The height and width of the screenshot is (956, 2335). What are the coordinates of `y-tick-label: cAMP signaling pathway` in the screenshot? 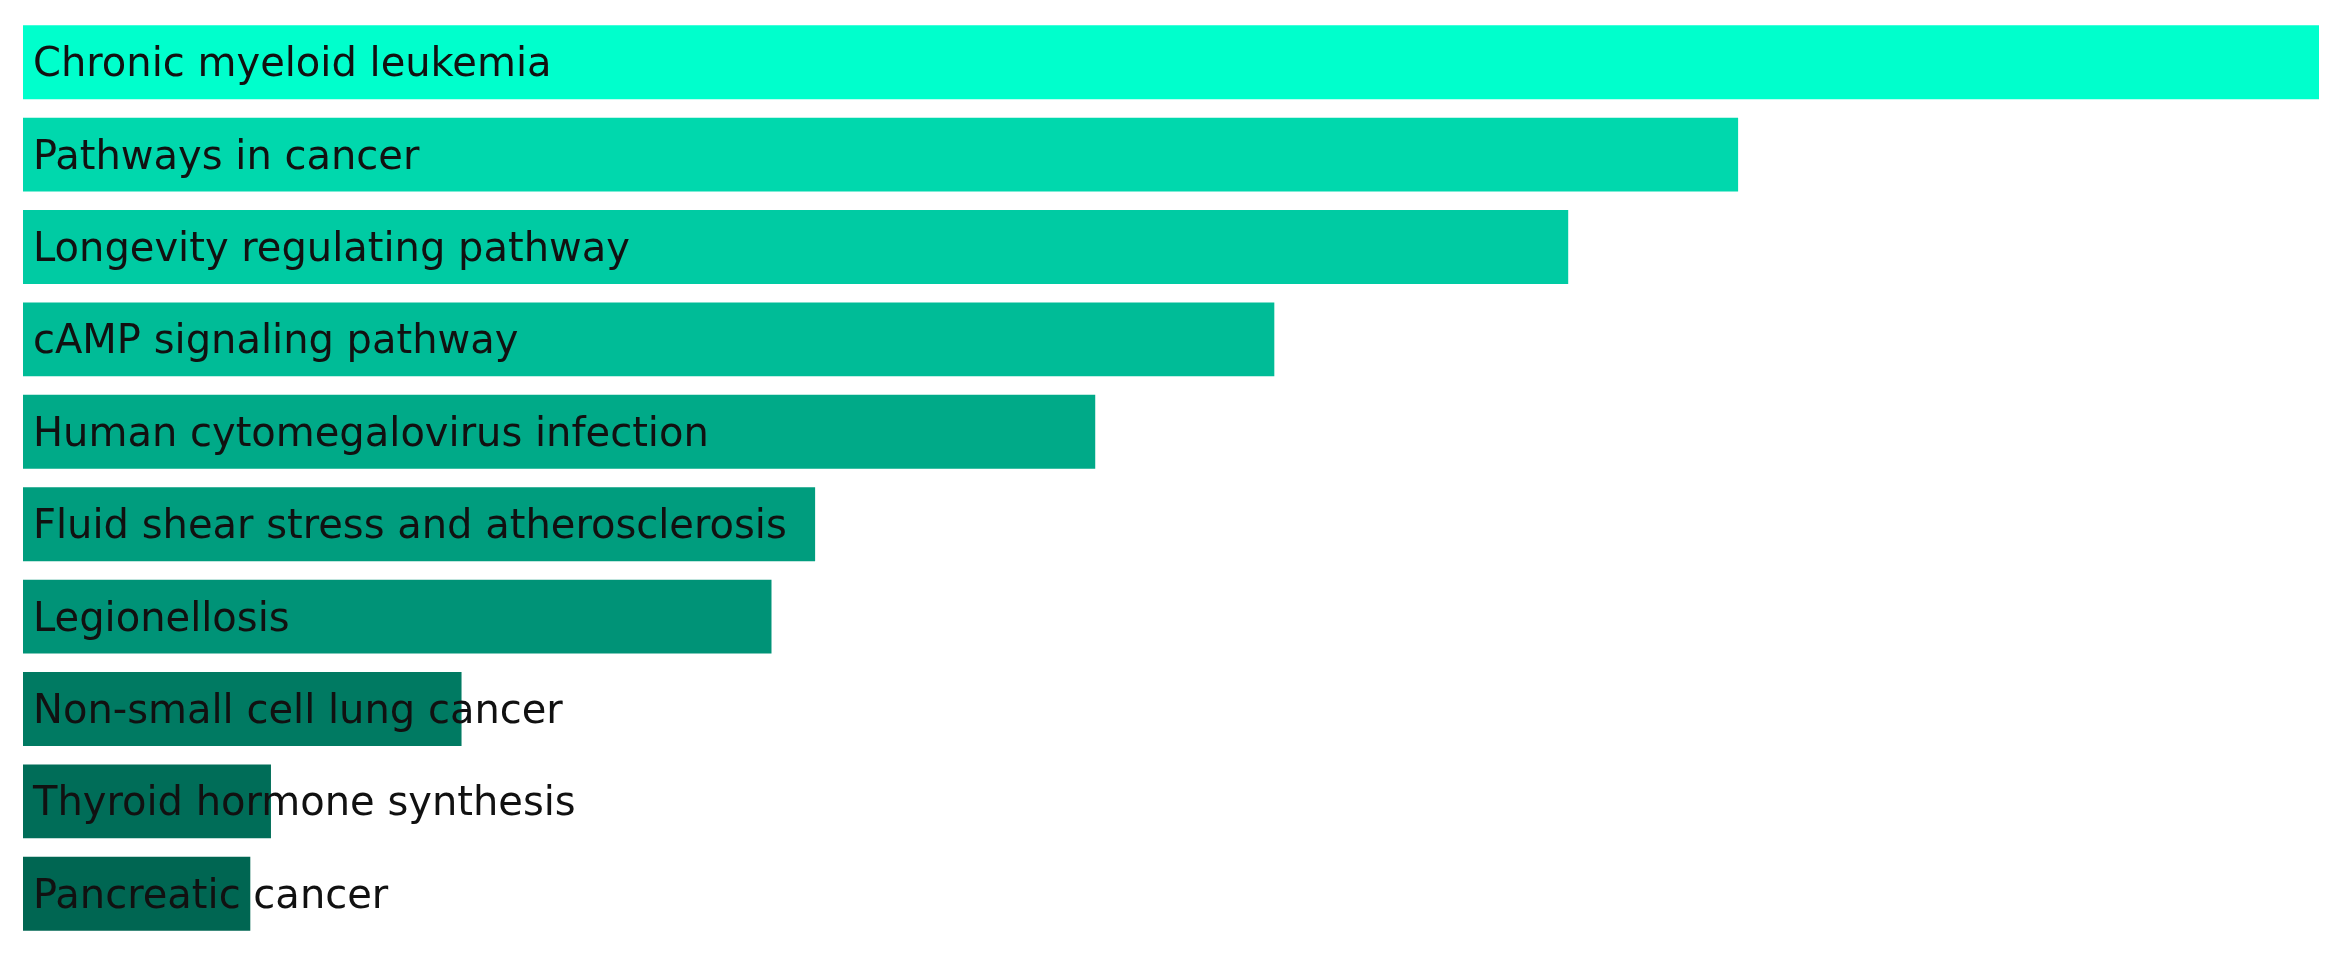 It's located at (276, 339).